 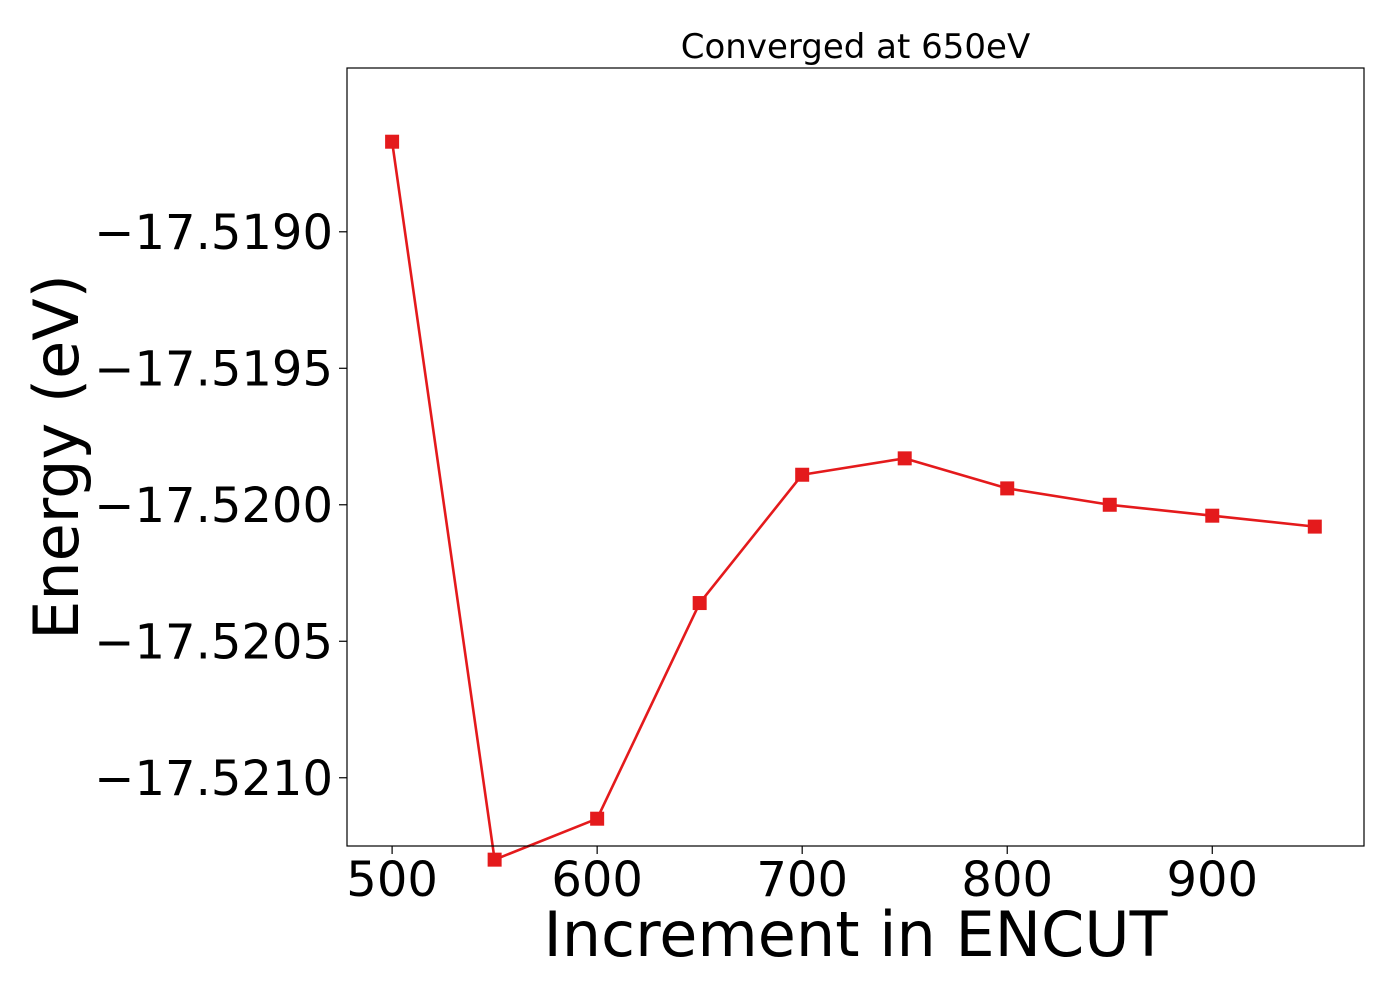 What do you see at coordinates (213, 233) in the screenshot?
I see `y-tick-label: −17.5190` at bounding box center [213, 233].